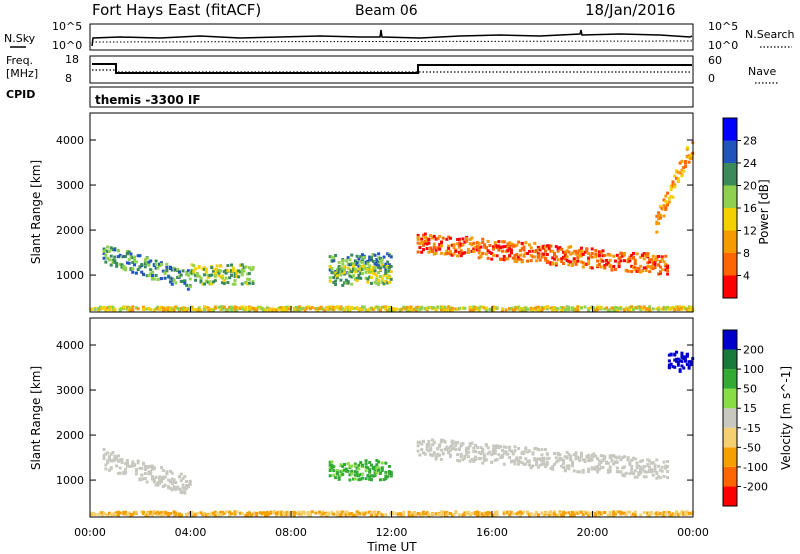 The height and width of the screenshot is (554, 800). I want to click on velocity-colorbar-segment, so click(730, 457).